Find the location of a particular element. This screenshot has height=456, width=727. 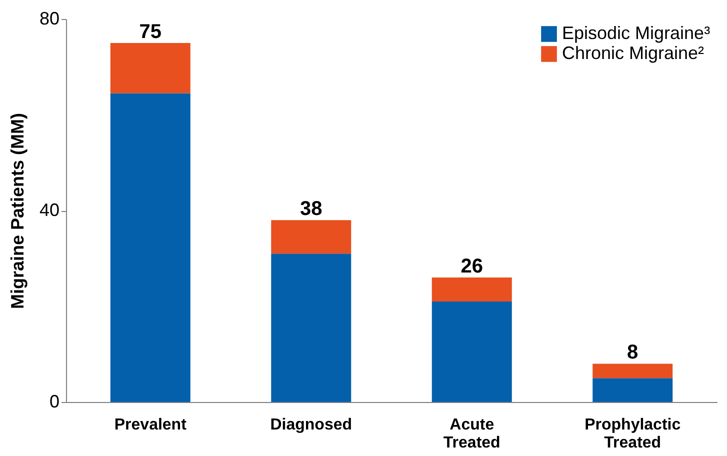

total-label: 75 is located at coordinates (150, 31).